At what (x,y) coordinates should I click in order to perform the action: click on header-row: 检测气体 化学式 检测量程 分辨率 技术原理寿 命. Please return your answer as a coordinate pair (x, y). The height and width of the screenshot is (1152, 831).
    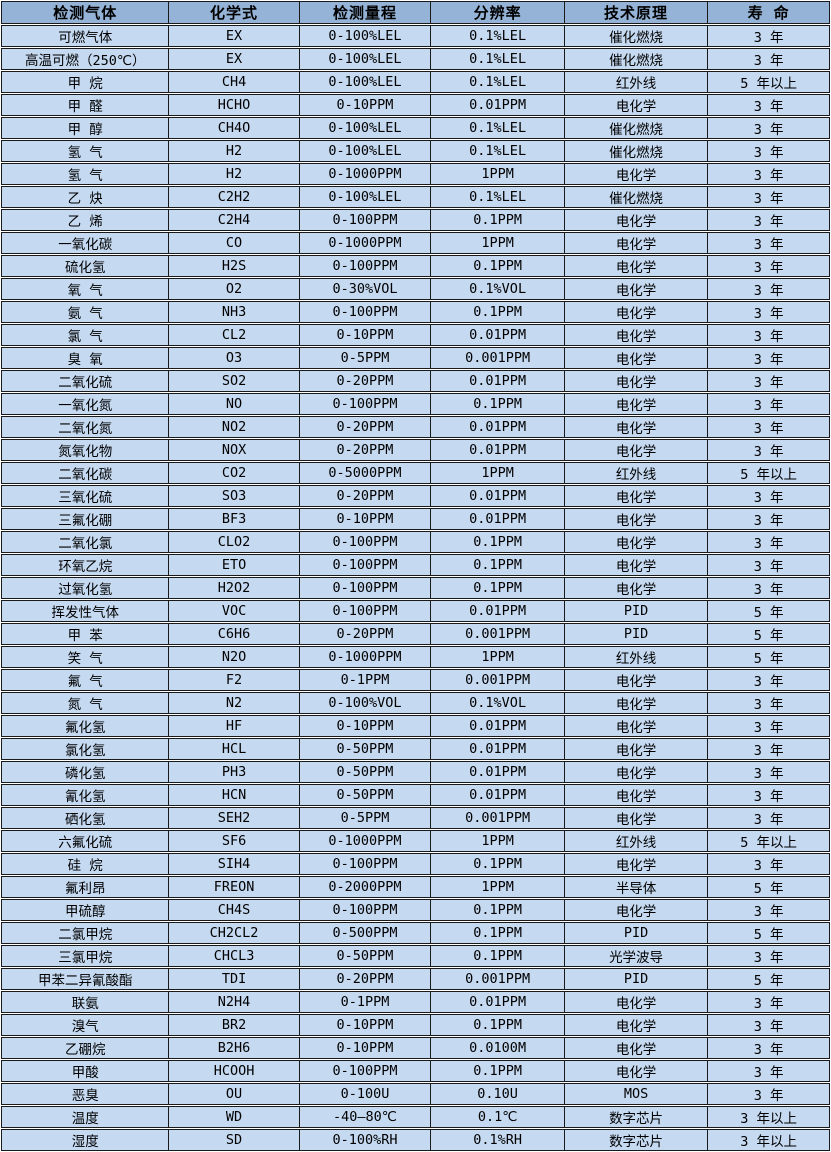
    Looking at the image, I should click on (415, 12).